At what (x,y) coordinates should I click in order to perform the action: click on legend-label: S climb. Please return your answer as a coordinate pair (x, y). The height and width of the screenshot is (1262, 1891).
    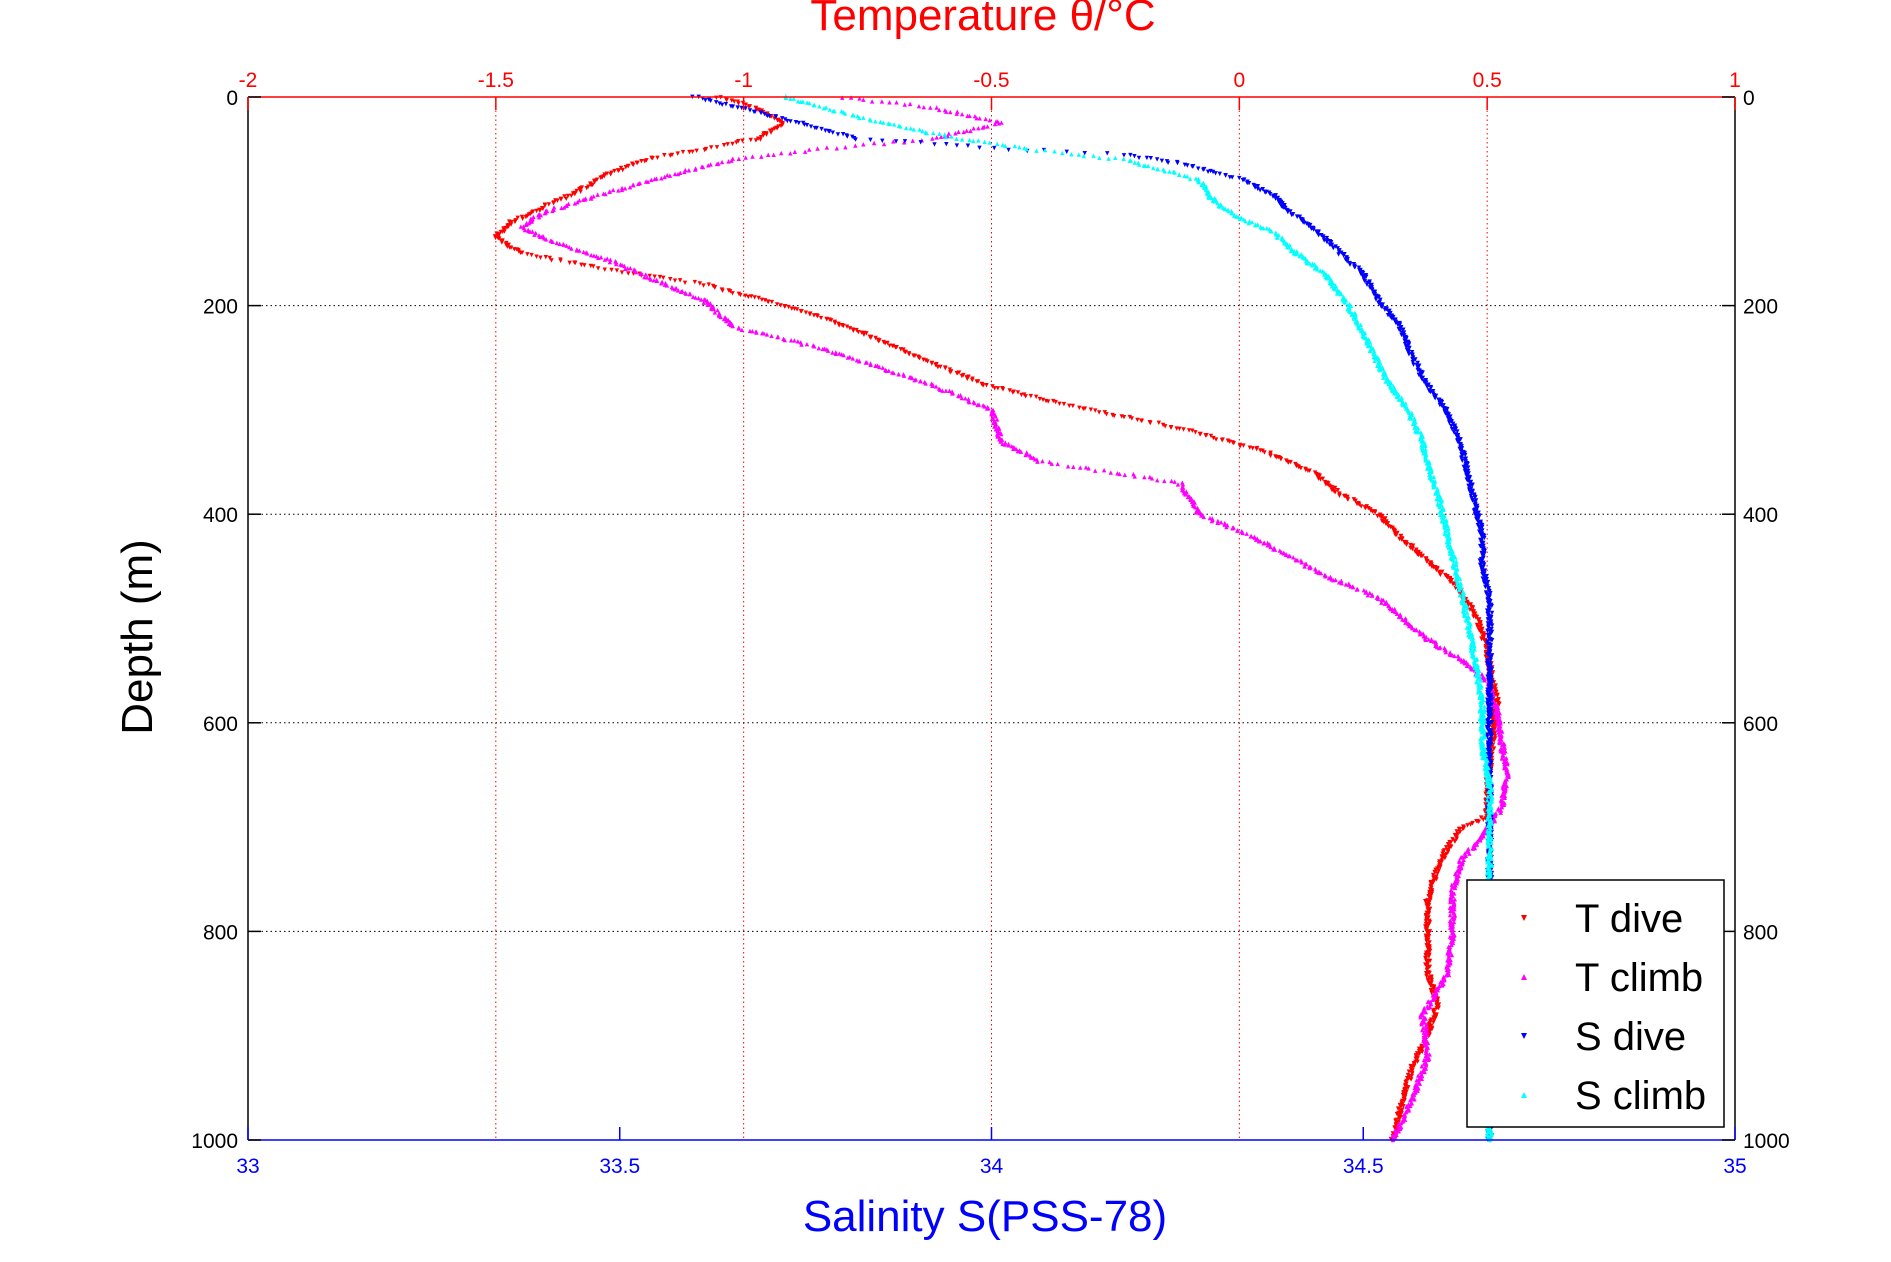
    Looking at the image, I should click on (1640, 1096).